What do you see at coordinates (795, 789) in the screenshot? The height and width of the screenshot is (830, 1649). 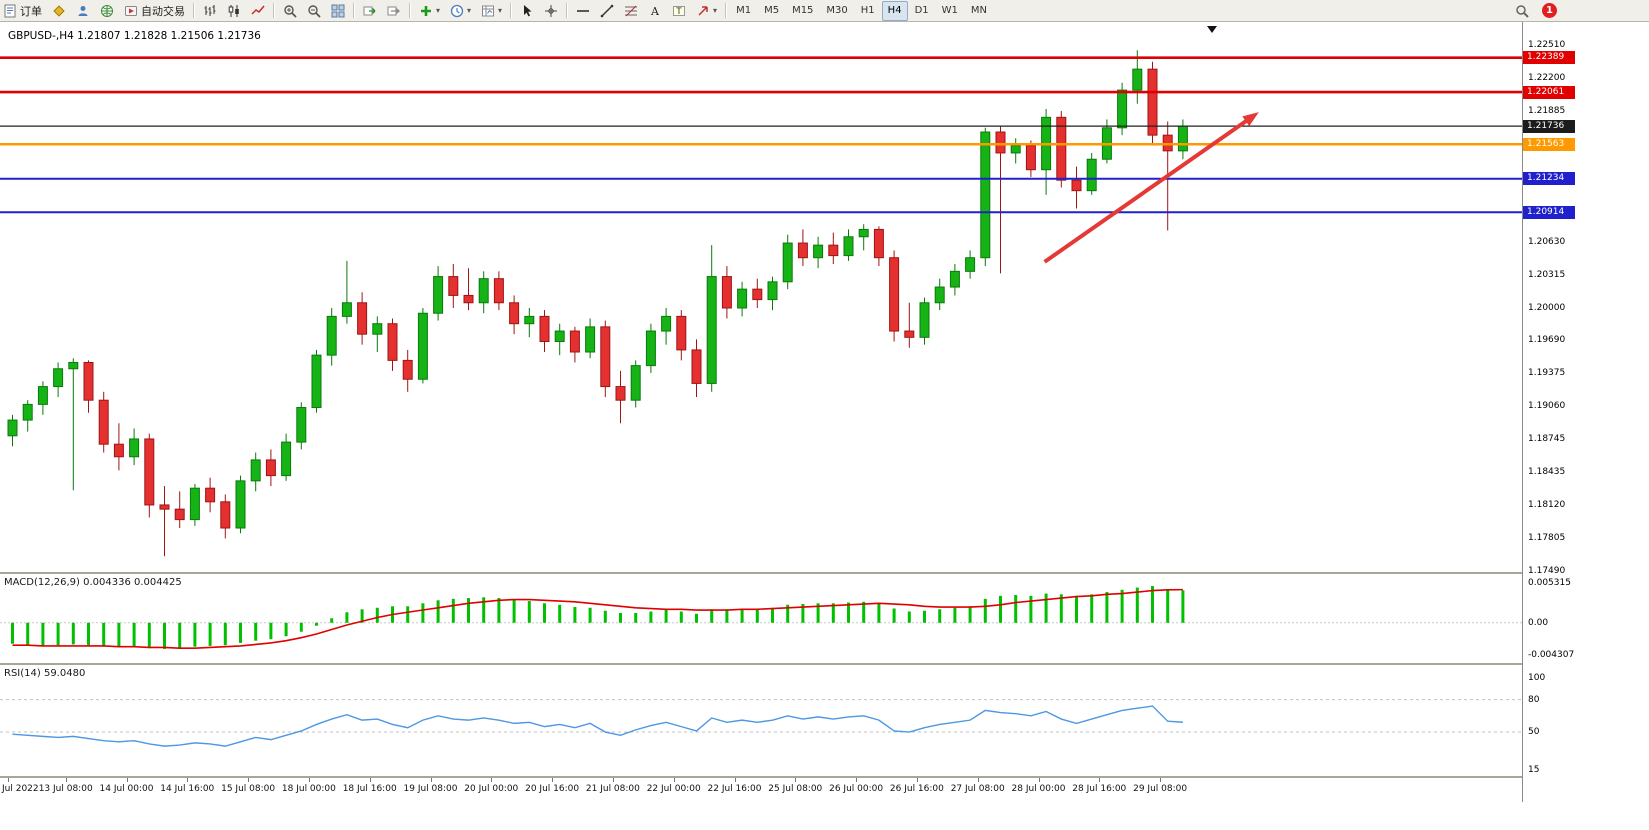 I see `time-axis-label: 25 Jul 08:00` at bounding box center [795, 789].